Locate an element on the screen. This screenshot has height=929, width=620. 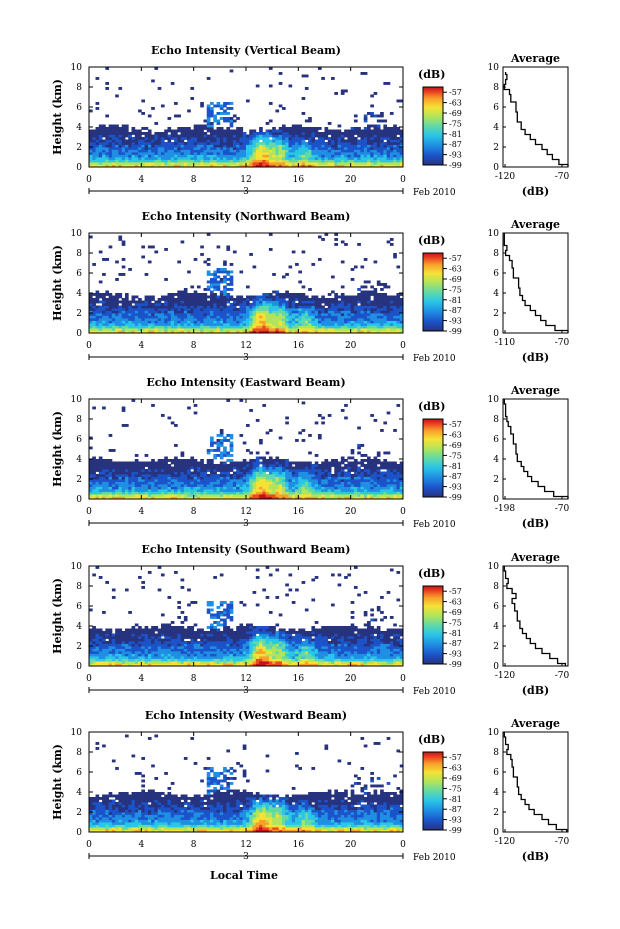
average-y-tick-label: 8 is located at coordinates (496, 88).